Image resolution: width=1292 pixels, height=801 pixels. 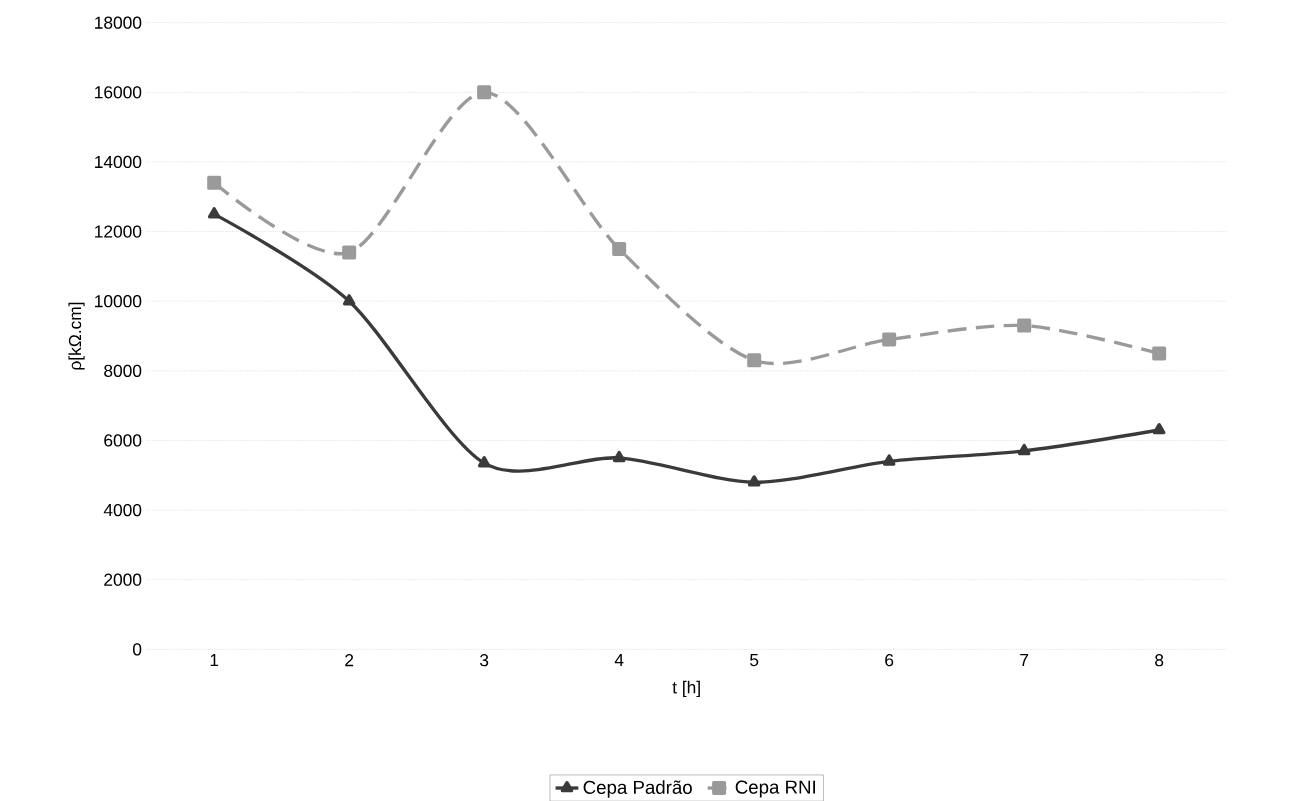 What do you see at coordinates (889, 660) in the screenshot?
I see `x-tick-label: 6` at bounding box center [889, 660].